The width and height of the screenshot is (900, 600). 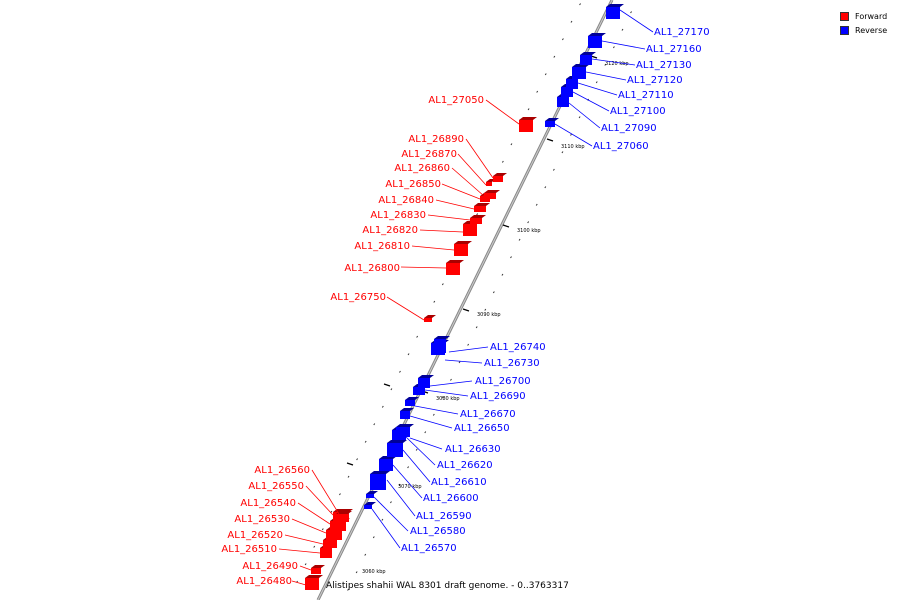 I want to click on gene-label: AL1_27100, so click(x=638, y=111).